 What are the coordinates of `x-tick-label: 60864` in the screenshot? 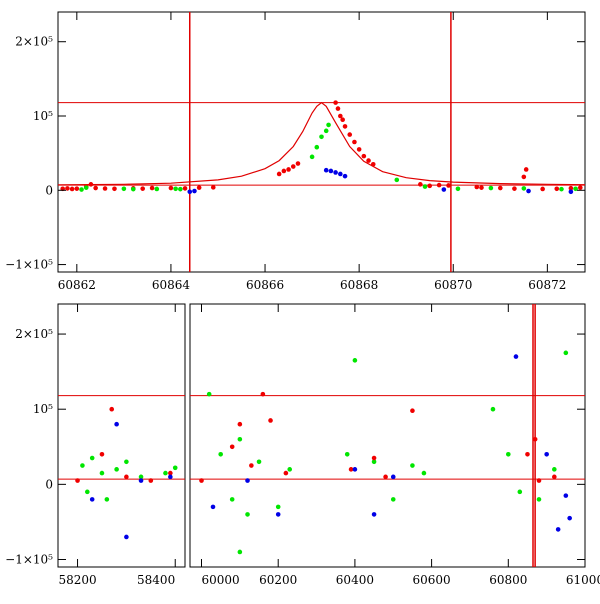 It's located at (171, 285).